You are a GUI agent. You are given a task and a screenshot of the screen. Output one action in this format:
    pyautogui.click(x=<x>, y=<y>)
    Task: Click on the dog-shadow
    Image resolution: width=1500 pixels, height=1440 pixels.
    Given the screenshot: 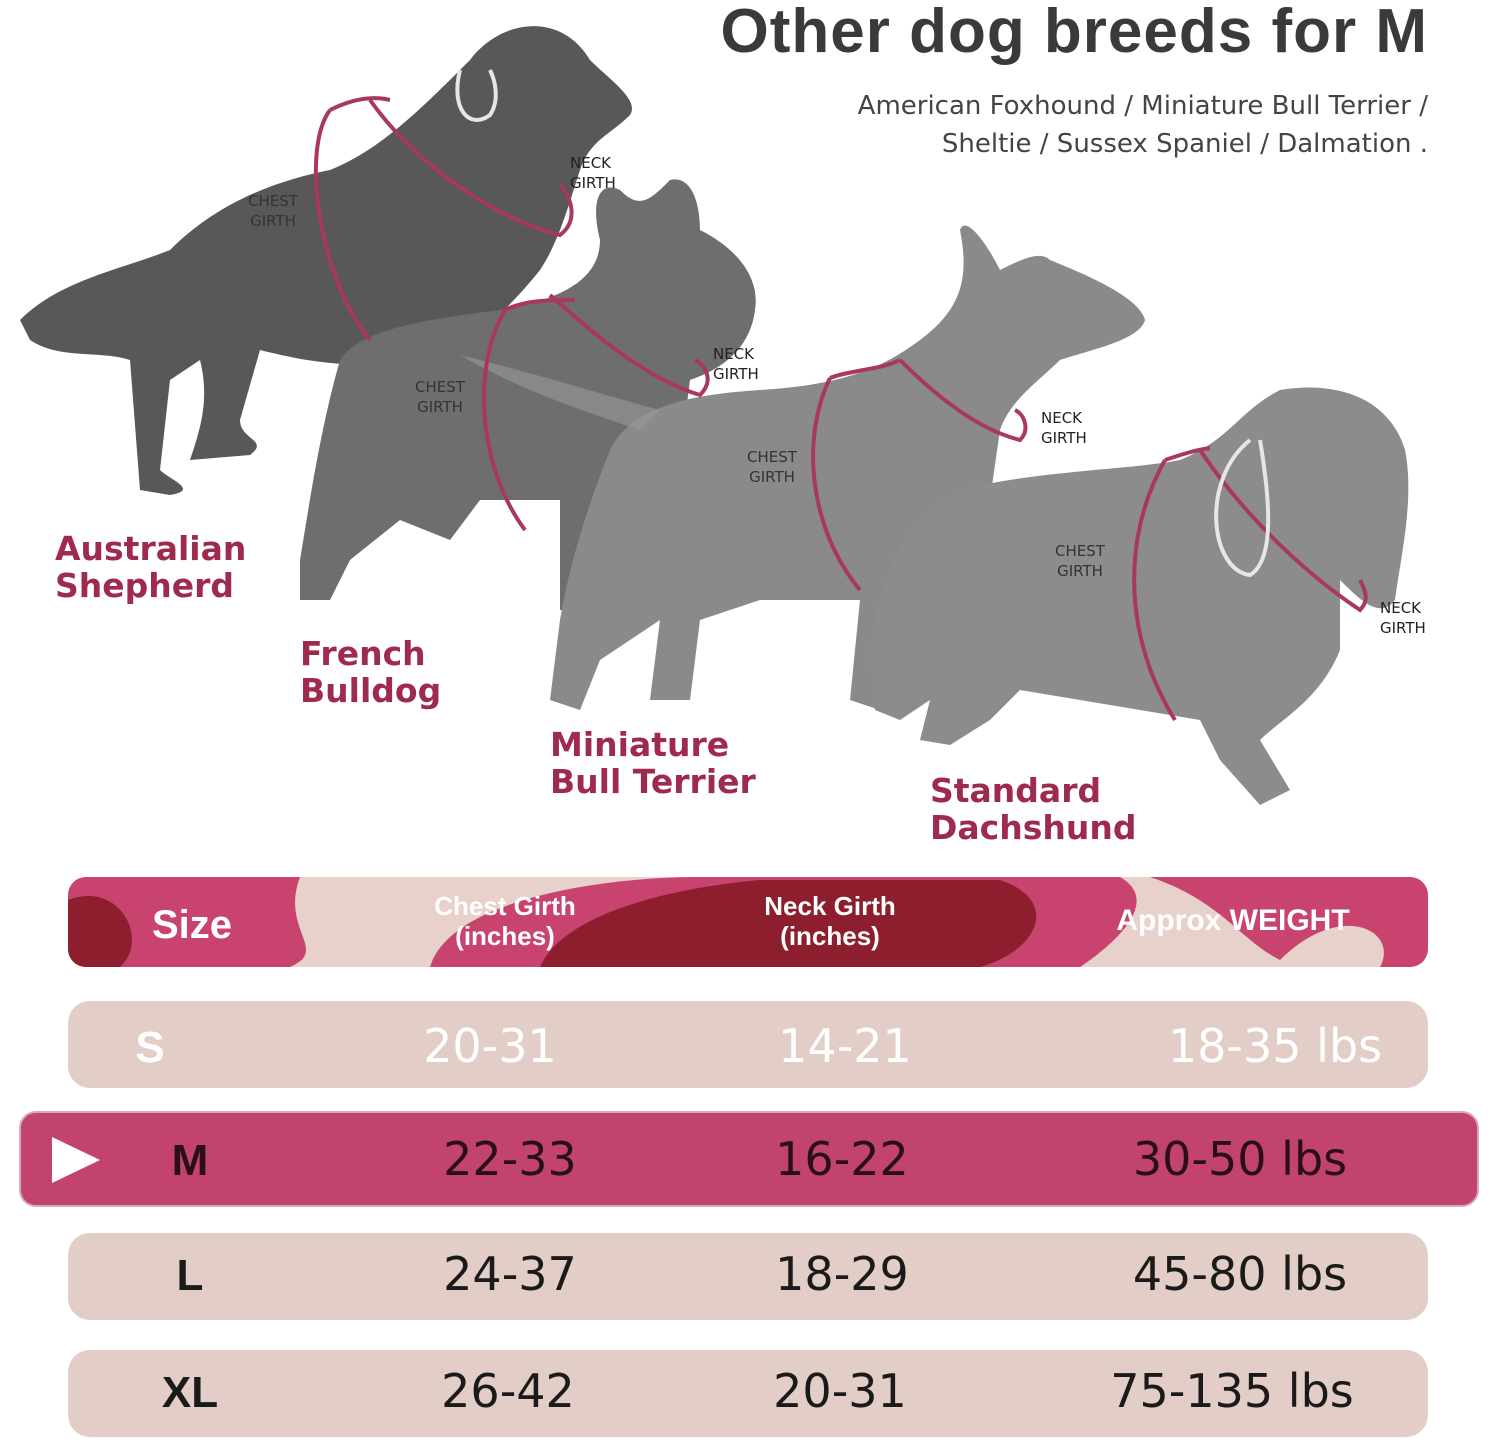 What is the action you would take?
    pyautogui.click(x=560, y=392)
    